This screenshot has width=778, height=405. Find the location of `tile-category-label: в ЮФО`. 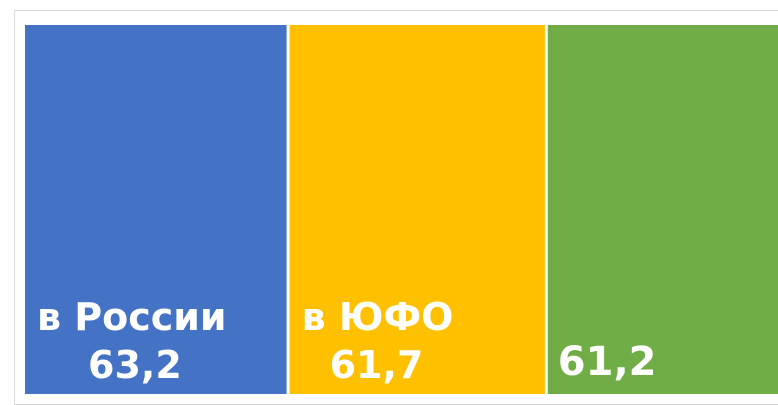

tile-category-label: в ЮФО is located at coordinates (378, 317).